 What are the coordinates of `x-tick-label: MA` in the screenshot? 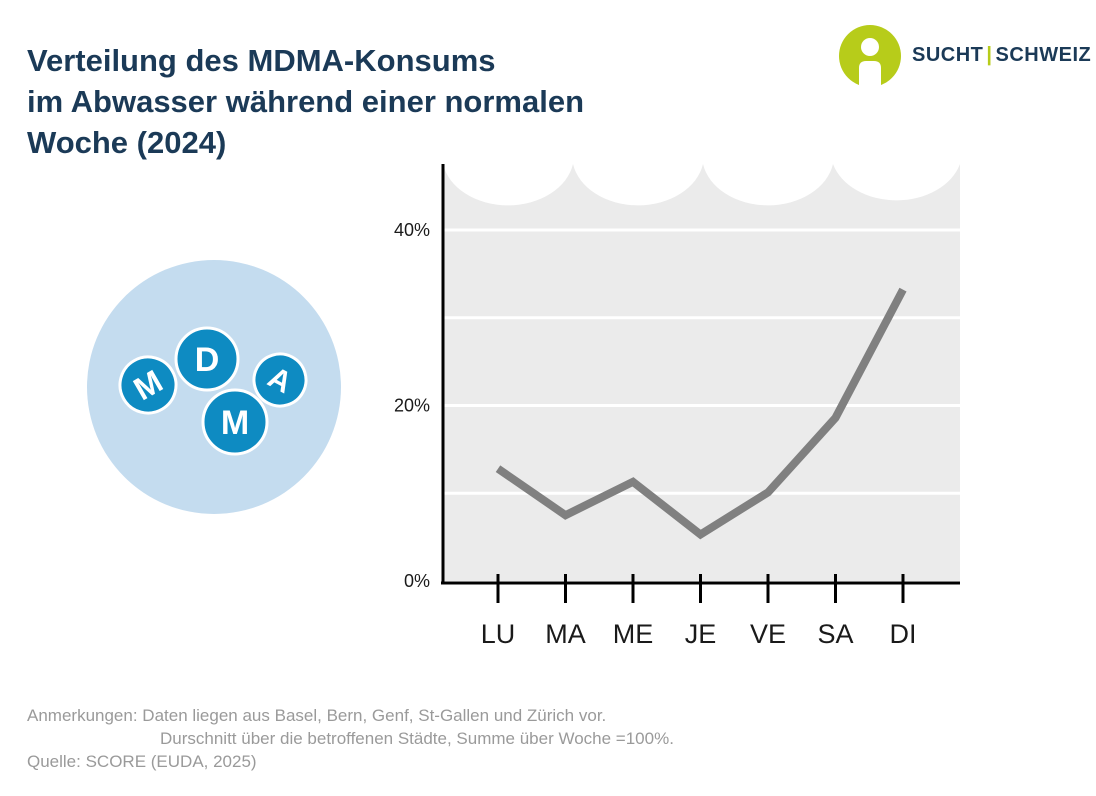 It's located at (565, 634).